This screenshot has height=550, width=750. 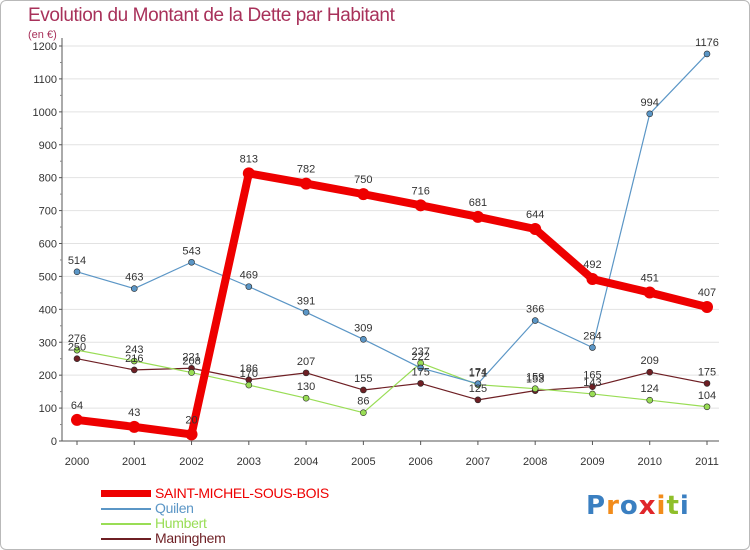 What do you see at coordinates (673, 506) in the screenshot?
I see `logo-letter: t` at bounding box center [673, 506].